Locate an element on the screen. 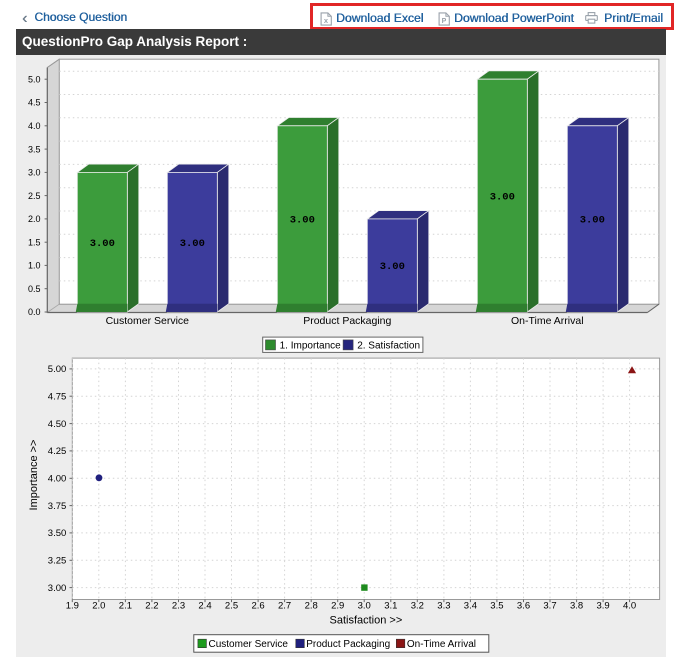 The image size is (685, 672). svg-text: 2.8 is located at coordinates (311, 606).